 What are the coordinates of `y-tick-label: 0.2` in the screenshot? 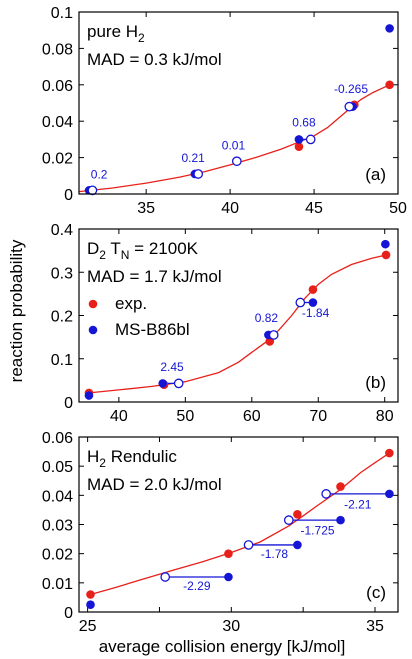 It's located at (62, 317).